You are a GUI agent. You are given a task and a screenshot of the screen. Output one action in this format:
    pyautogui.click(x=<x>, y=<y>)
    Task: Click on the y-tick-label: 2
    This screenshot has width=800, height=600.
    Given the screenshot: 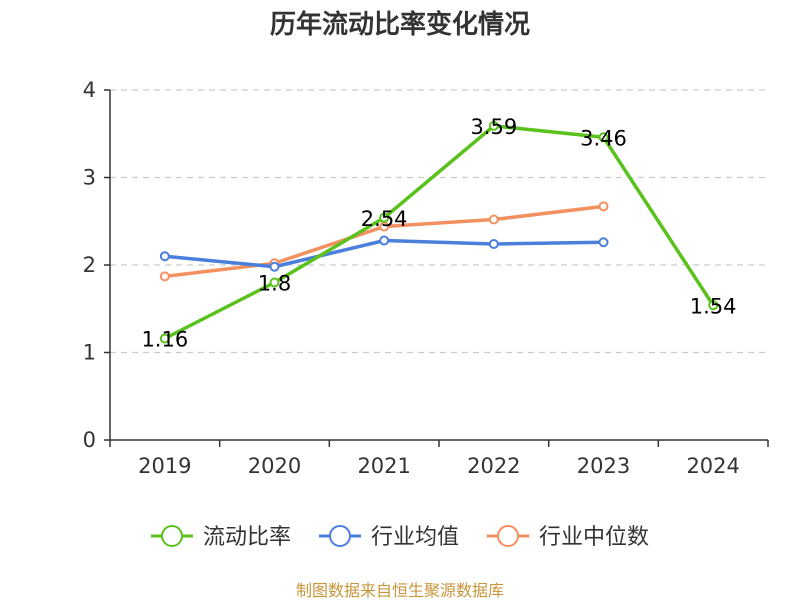 What is the action you would take?
    pyautogui.click(x=89, y=265)
    